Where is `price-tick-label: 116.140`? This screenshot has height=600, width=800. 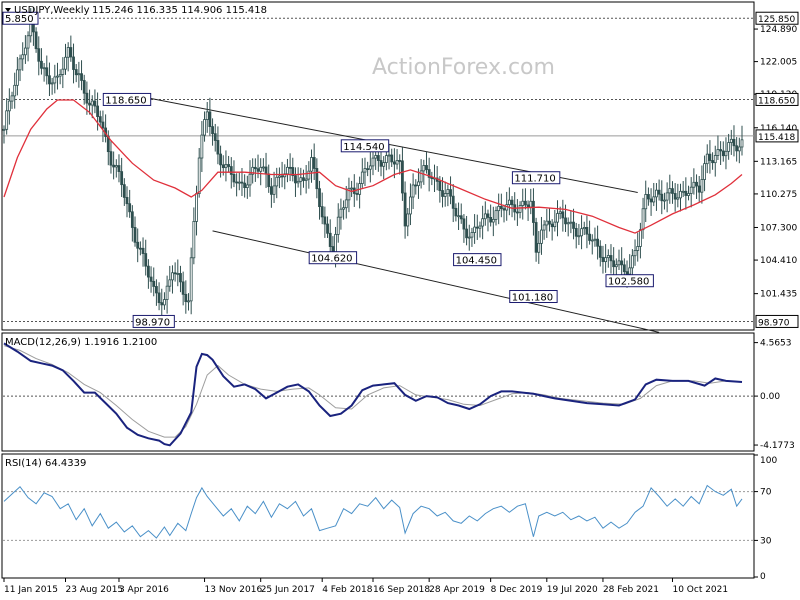 price-tick-label: 116.140 is located at coordinates (778, 129).